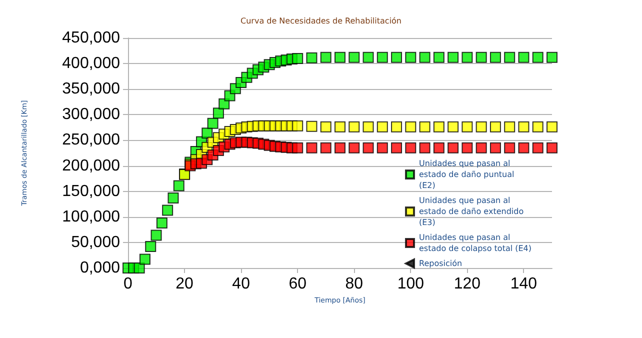 The image size is (642, 338). Describe the element at coordinates (91, 89) in the screenshot. I see `y-tick-label: 350,000` at that location.